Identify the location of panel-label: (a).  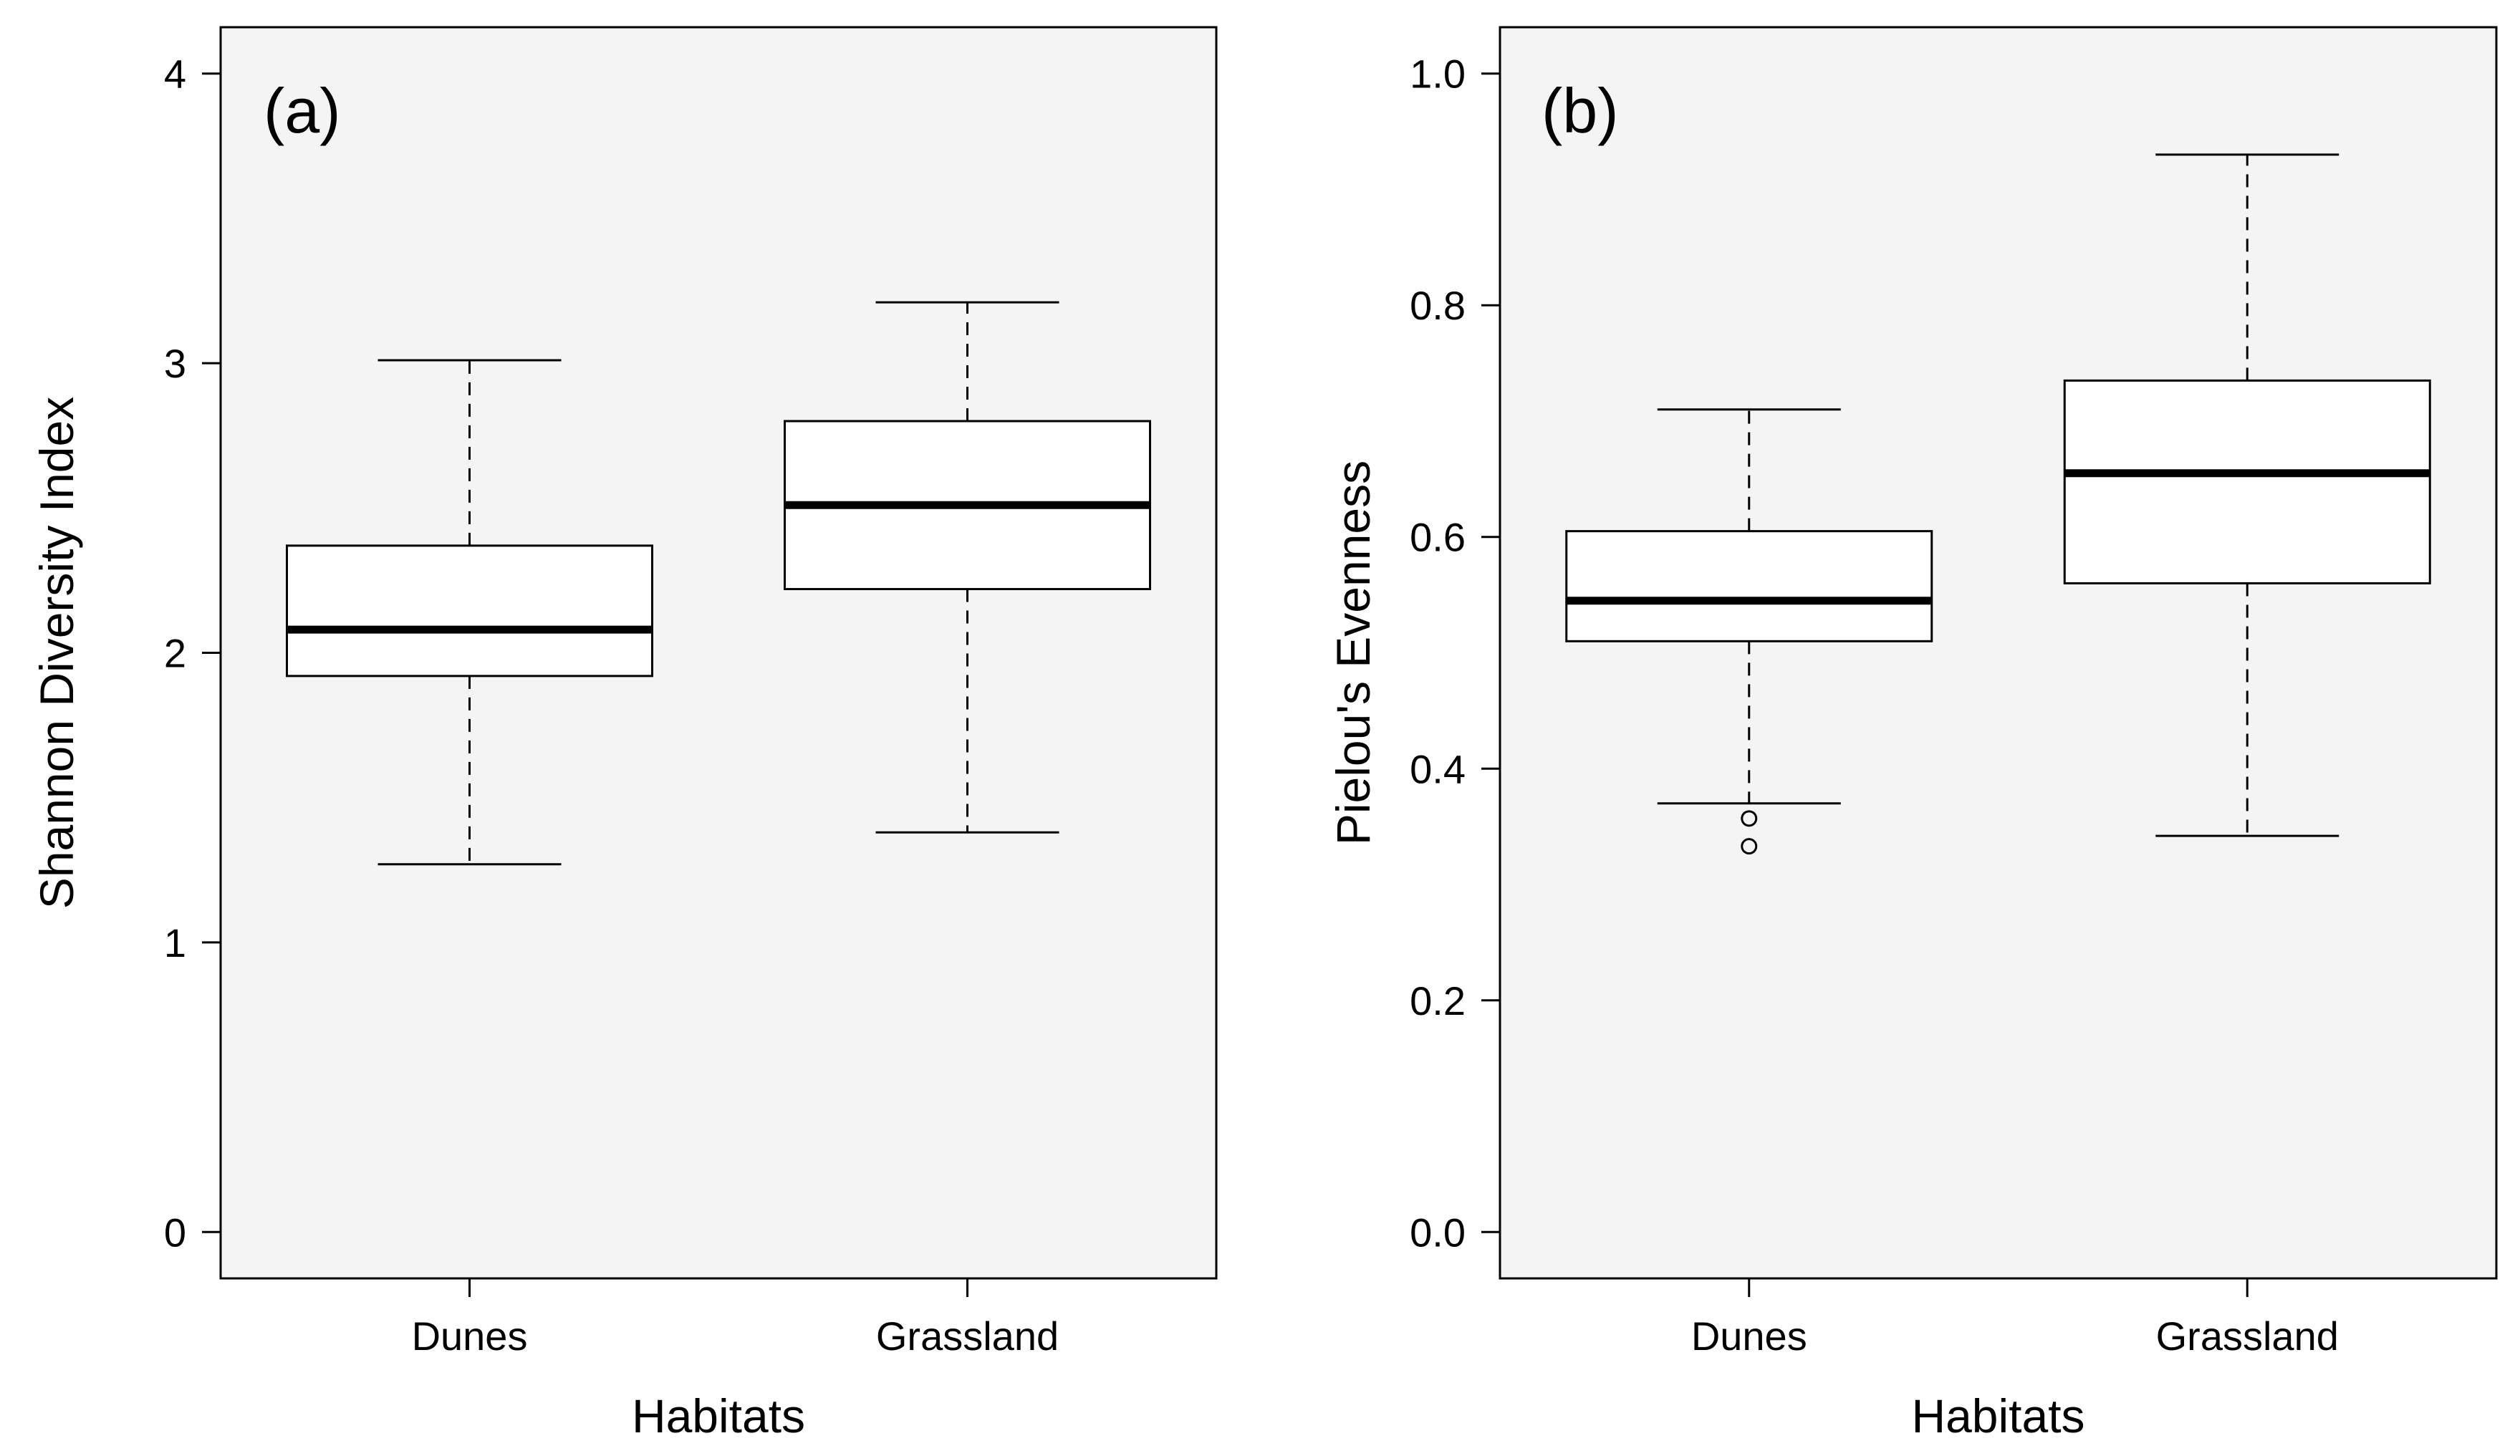
(302, 110).